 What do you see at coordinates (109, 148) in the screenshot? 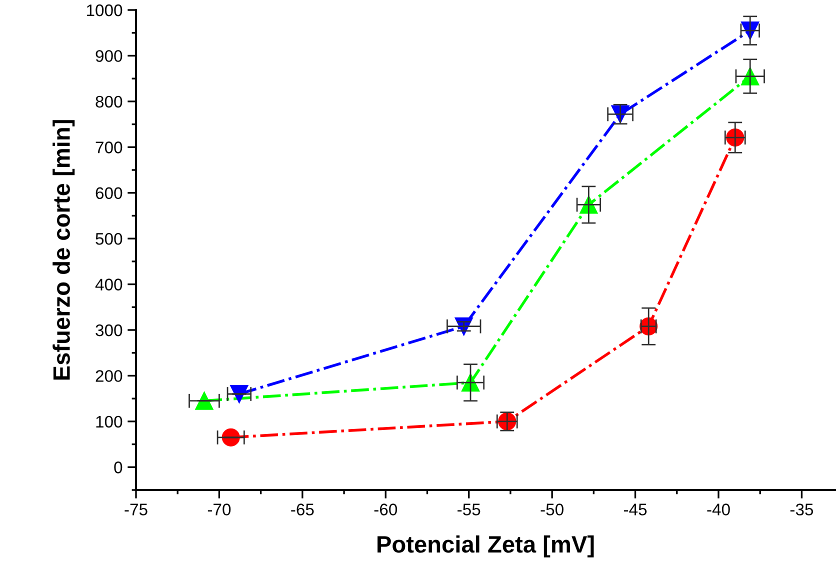
I see `y-tick-label: 700` at bounding box center [109, 148].